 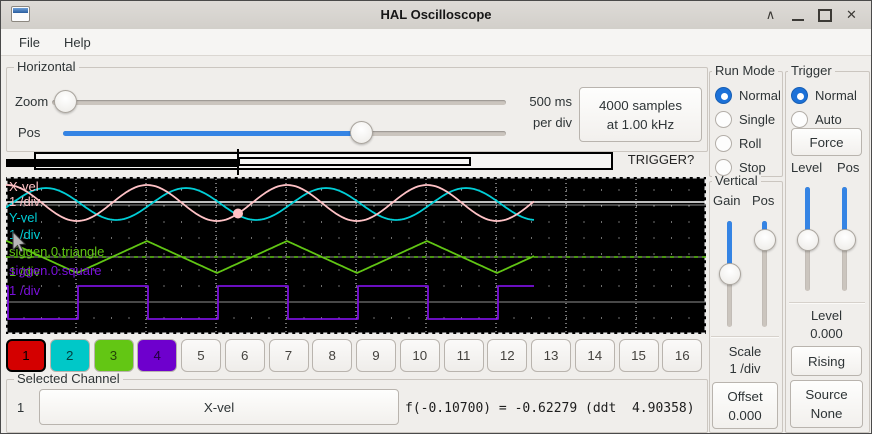 What do you see at coordinates (765, 240) in the screenshot?
I see `vertical-pos-handle` at bounding box center [765, 240].